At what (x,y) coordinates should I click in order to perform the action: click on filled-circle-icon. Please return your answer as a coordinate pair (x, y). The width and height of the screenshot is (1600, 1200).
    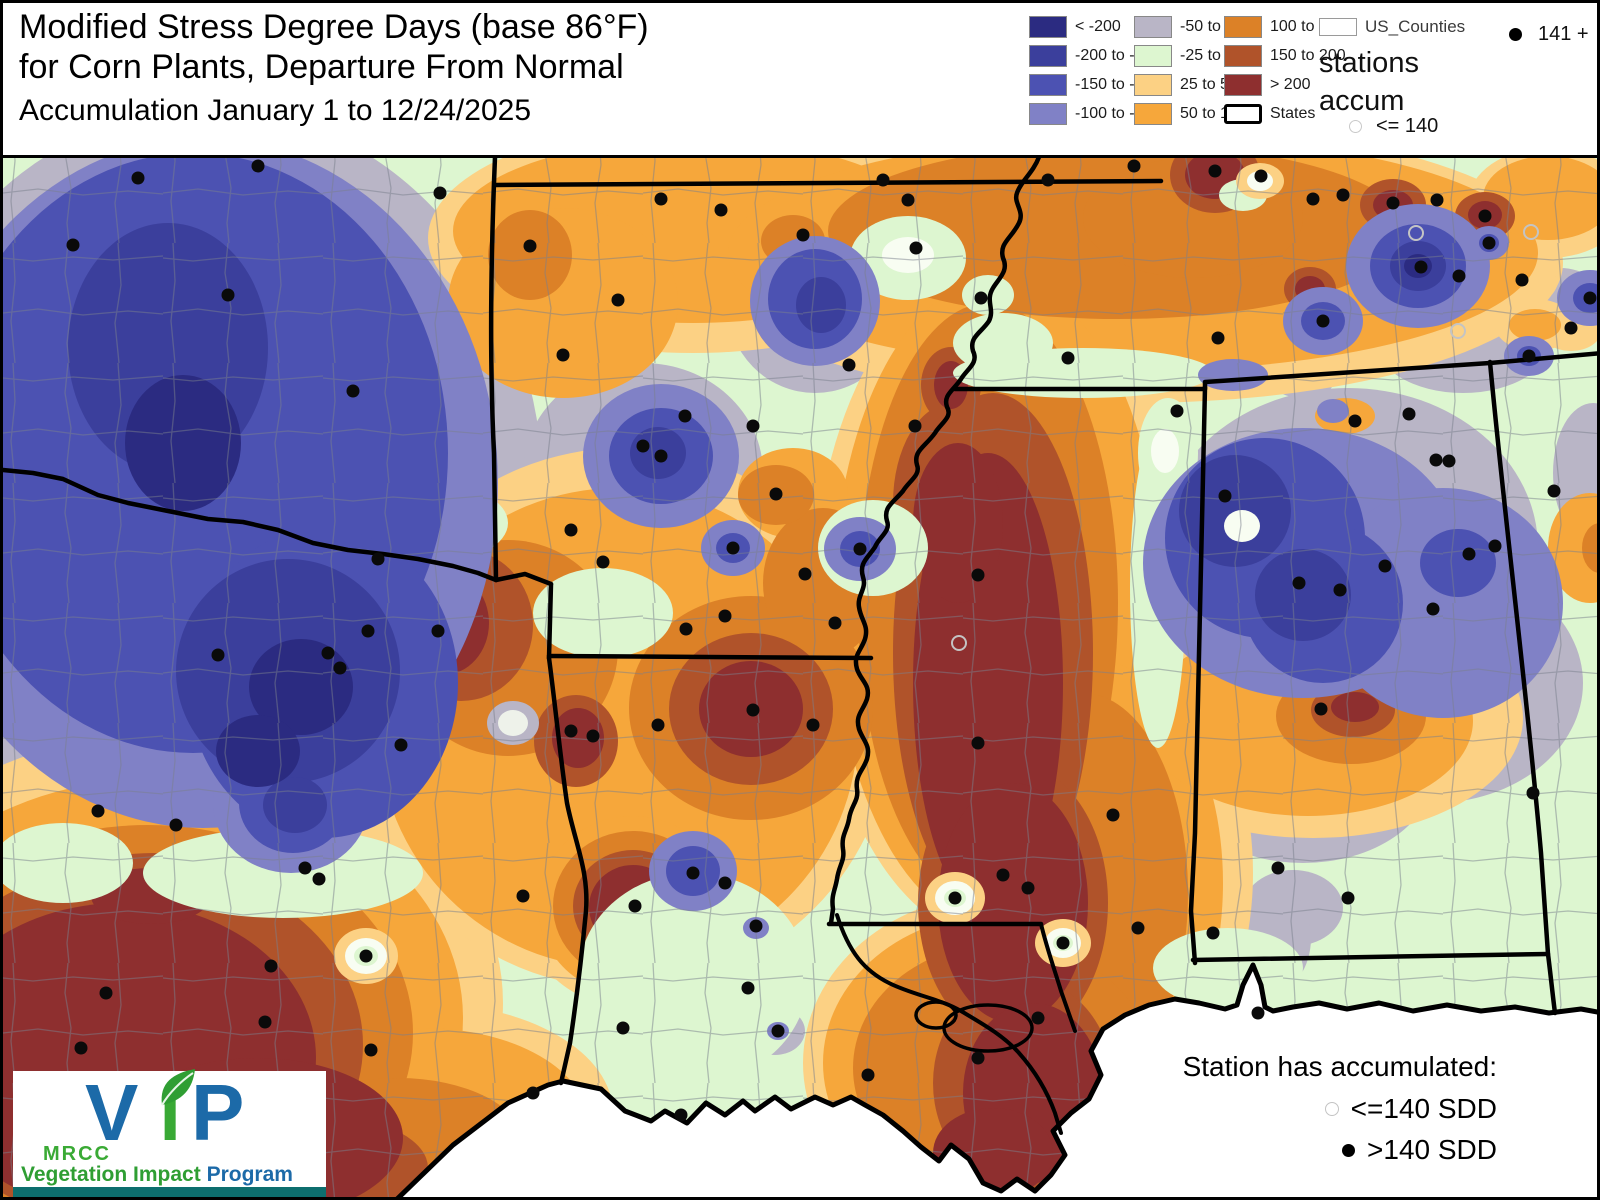
    Looking at the image, I should click on (1349, 1150).